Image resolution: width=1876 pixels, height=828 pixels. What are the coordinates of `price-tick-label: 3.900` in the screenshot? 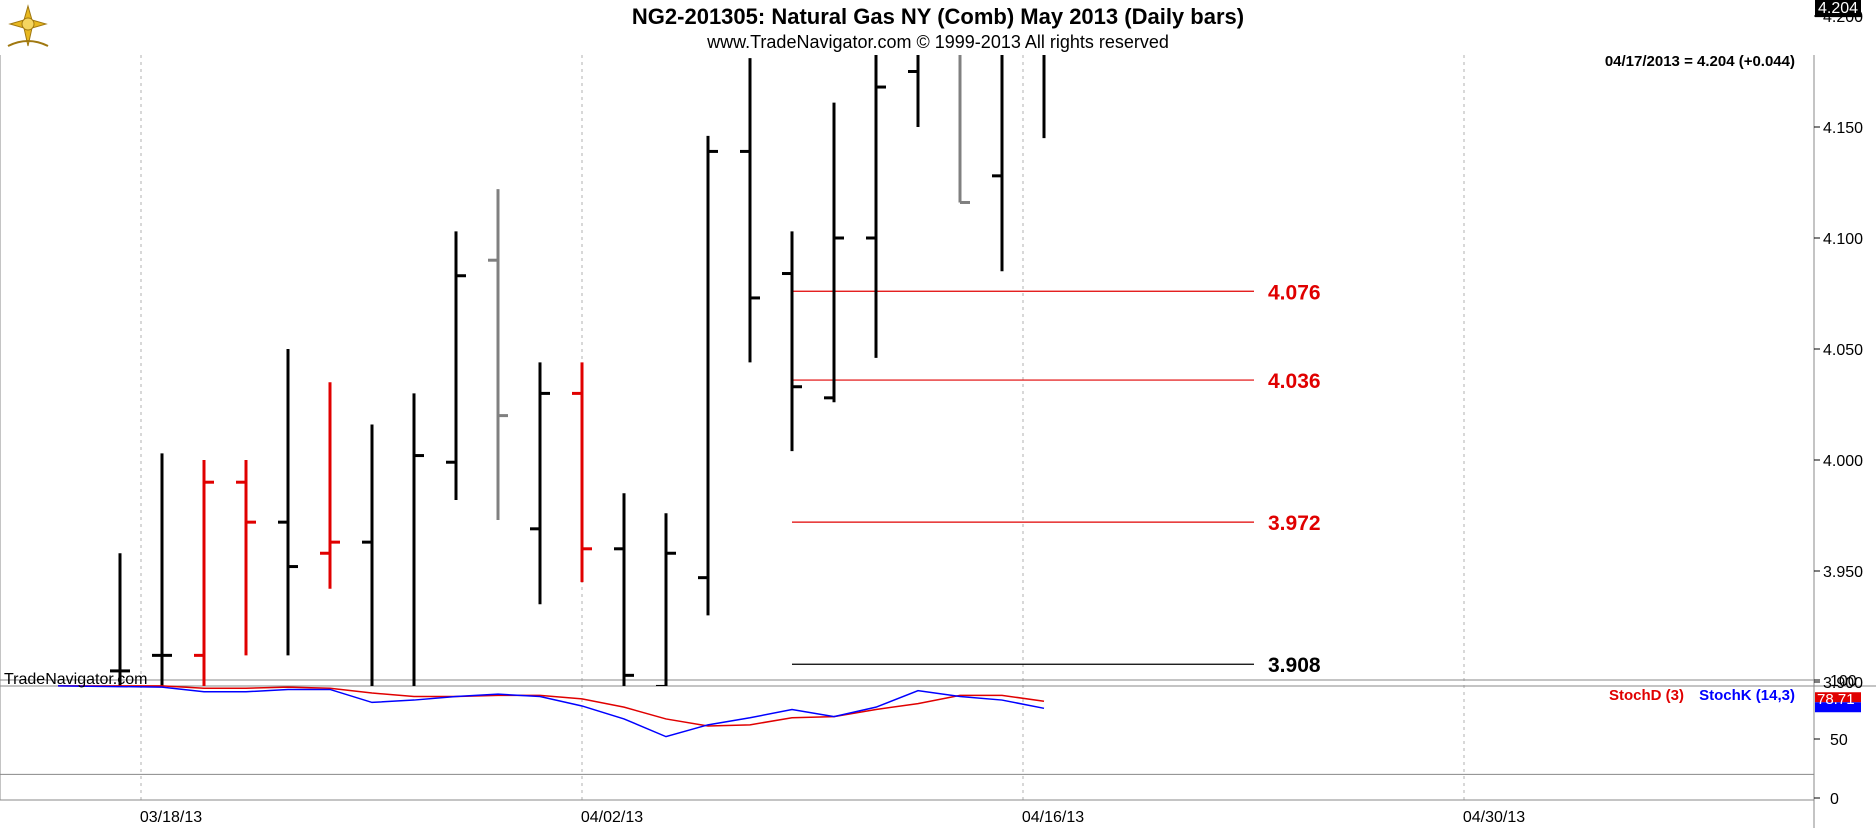 It's located at (1843, 683).